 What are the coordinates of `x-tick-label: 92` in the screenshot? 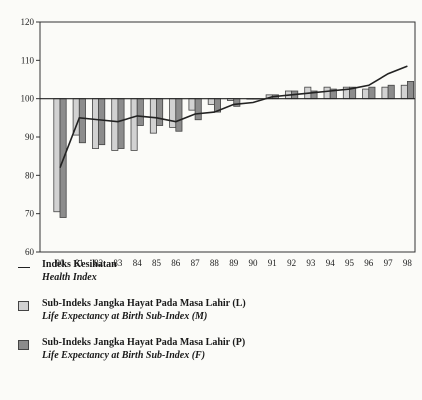 It's located at (291, 263).